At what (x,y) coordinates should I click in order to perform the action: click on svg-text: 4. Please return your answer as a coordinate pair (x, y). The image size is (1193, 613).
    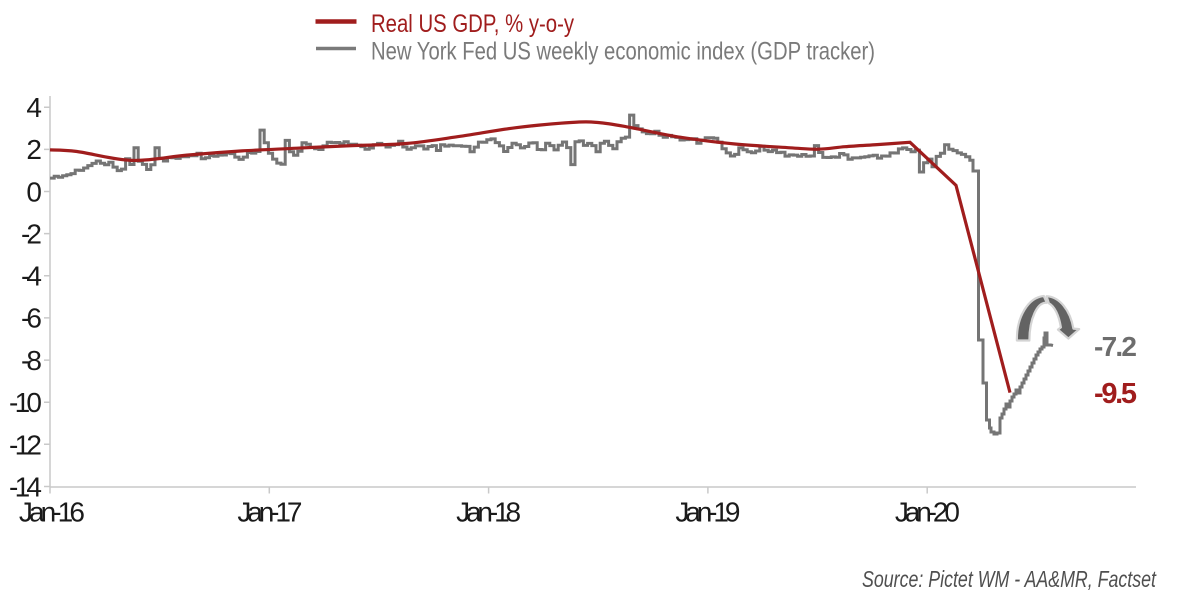
    Looking at the image, I should click on (34, 107).